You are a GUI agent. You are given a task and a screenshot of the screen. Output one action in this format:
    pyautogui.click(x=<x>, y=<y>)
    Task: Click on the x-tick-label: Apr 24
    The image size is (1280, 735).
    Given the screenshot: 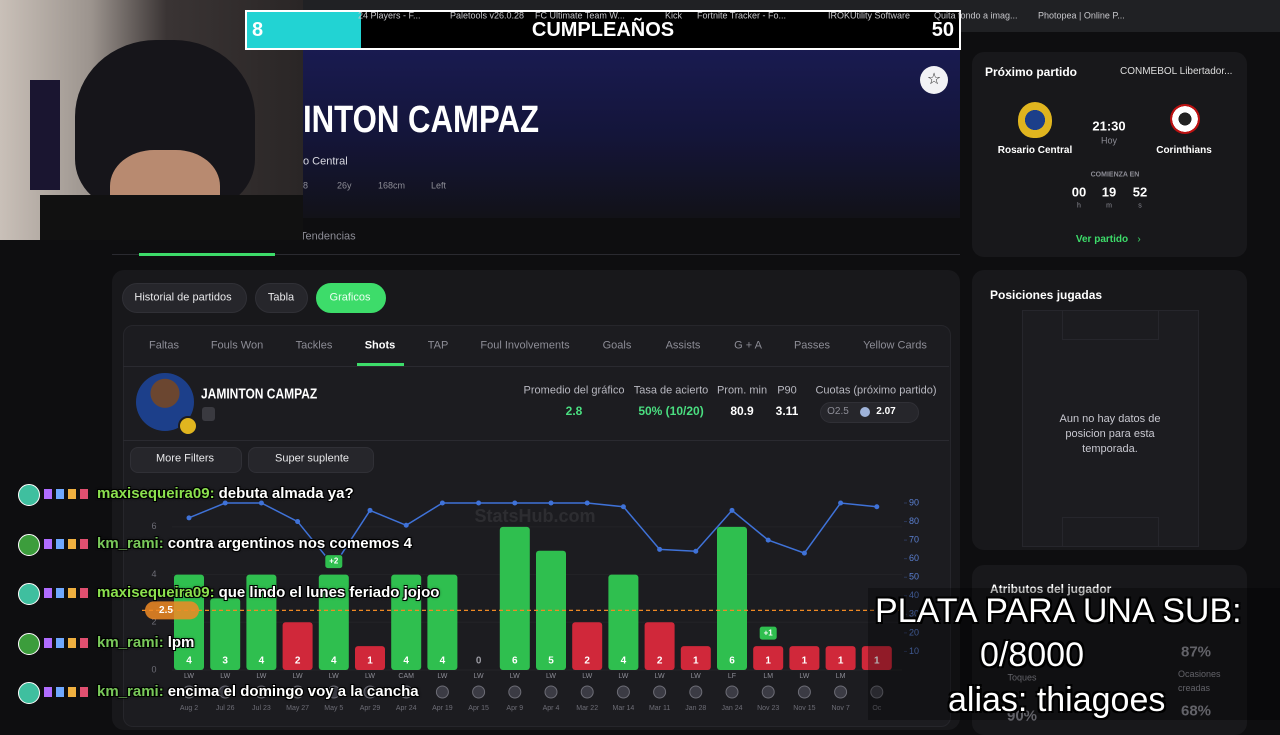 What is the action you would take?
    pyautogui.click(x=406, y=708)
    